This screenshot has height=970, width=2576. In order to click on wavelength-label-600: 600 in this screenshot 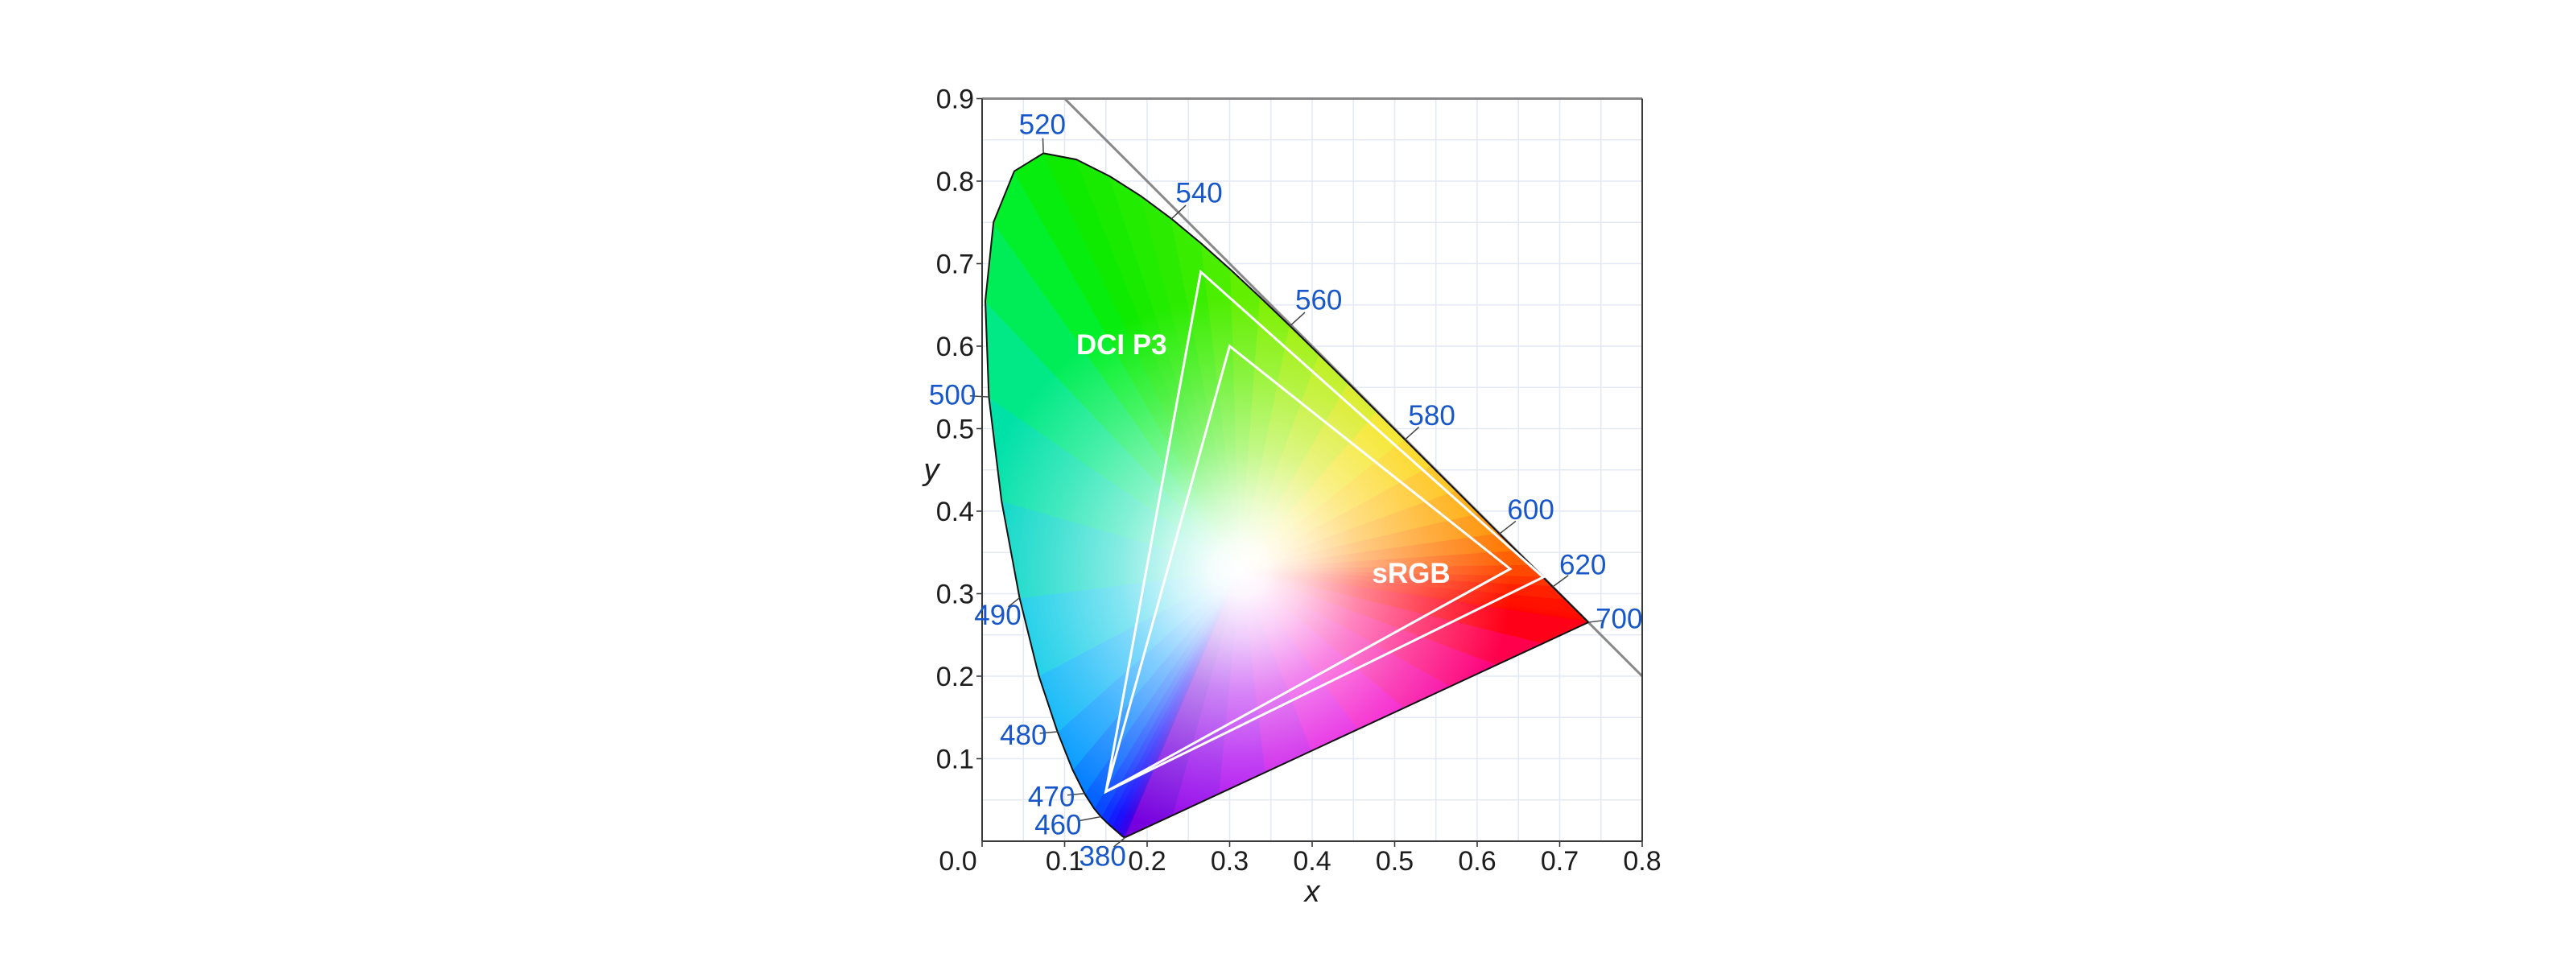, I will do `click(1530, 510)`.